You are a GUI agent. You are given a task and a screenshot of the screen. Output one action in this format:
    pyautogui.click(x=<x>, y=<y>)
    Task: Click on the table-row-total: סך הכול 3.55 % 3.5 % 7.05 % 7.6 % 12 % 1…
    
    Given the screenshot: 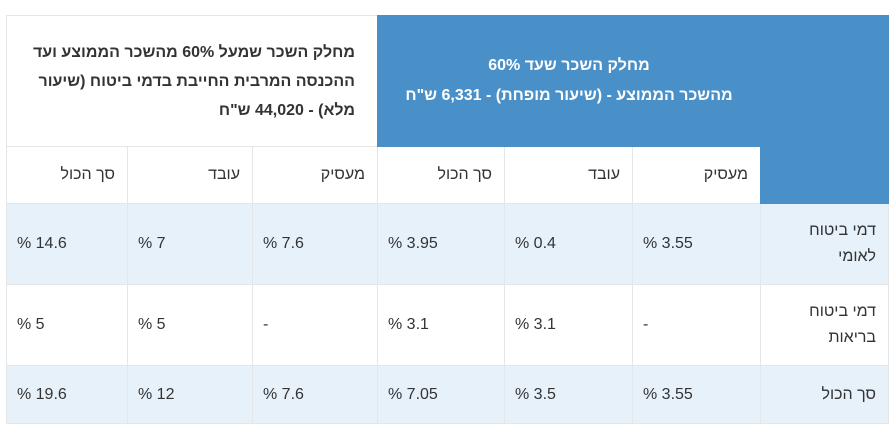 What is the action you would take?
    pyautogui.click(x=447, y=394)
    